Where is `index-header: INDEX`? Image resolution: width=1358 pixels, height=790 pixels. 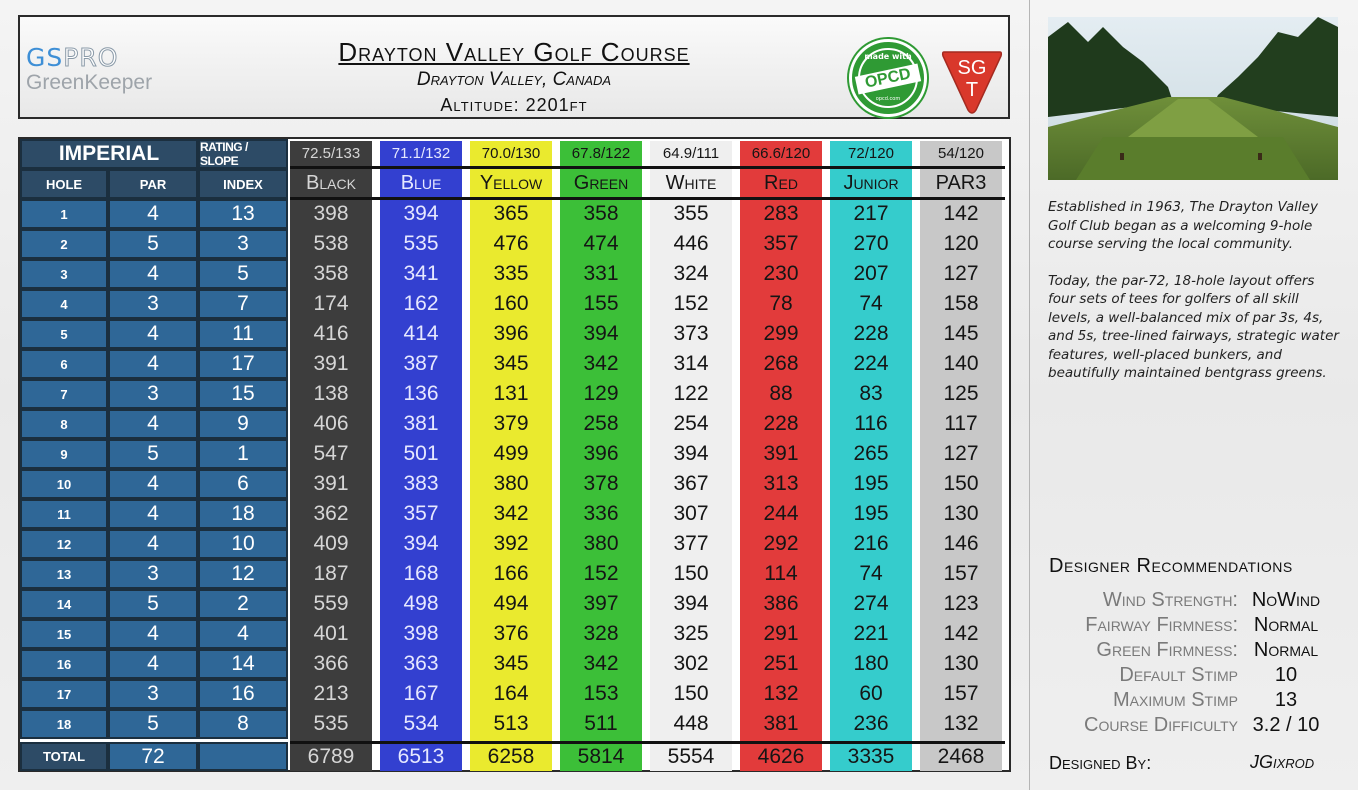 index-header: INDEX is located at coordinates (243, 184).